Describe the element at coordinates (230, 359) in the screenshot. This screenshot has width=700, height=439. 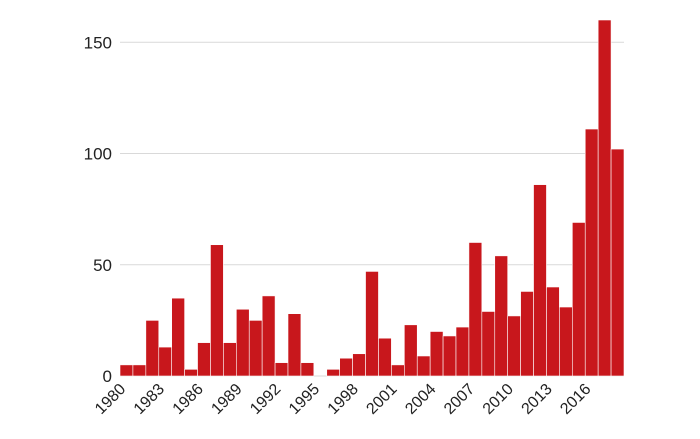
I see `bar-1988` at that location.